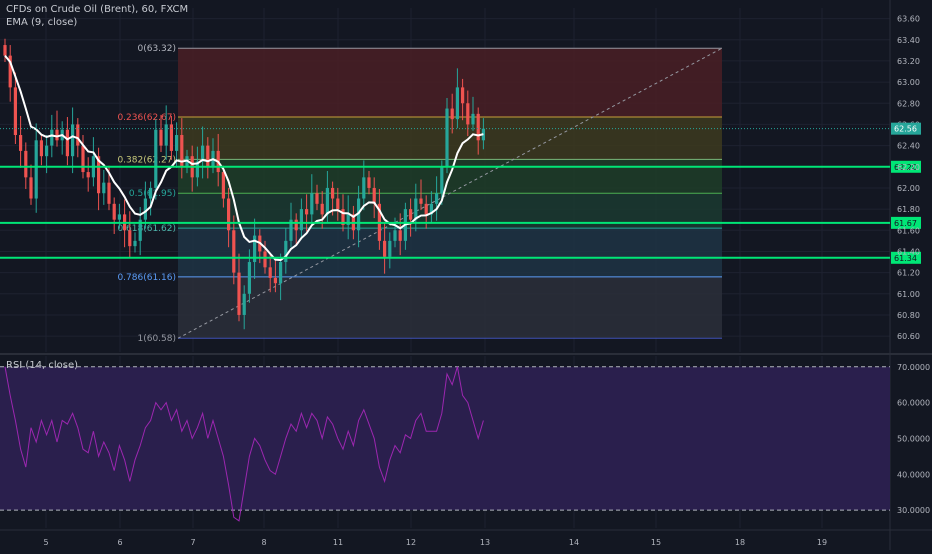  What do you see at coordinates (42, 365) in the screenshot?
I see `rsi-legend: RSI (14, close)` at bounding box center [42, 365].